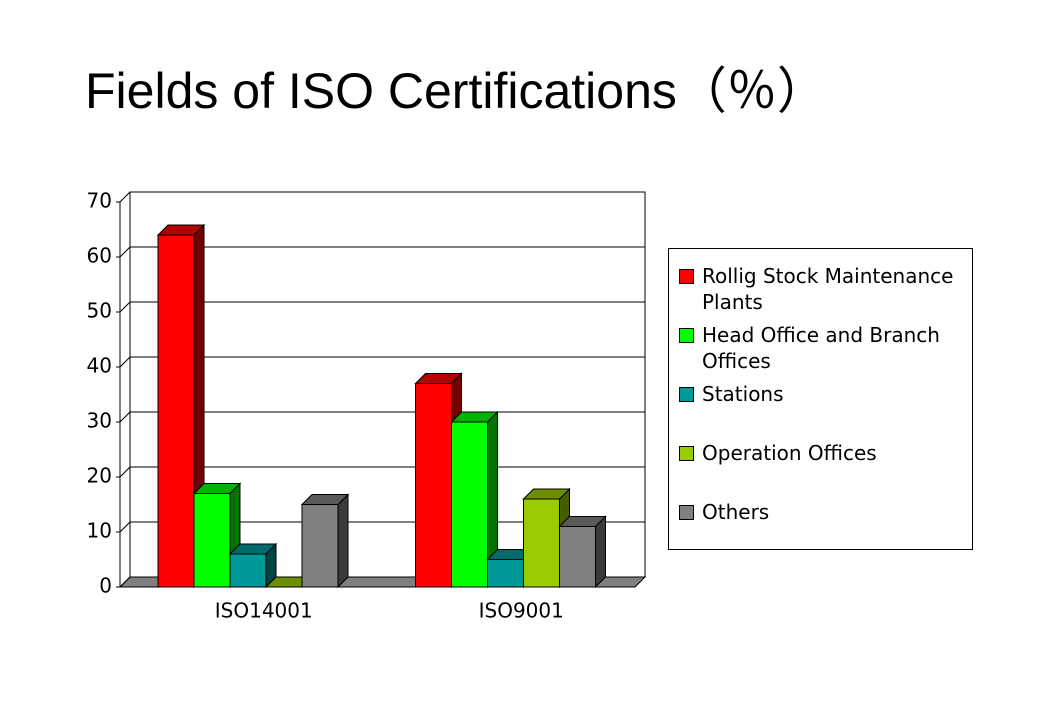 This screenshot has height=720, width=1040. I want to click on y-tick-label: 20, so click(99, 476).